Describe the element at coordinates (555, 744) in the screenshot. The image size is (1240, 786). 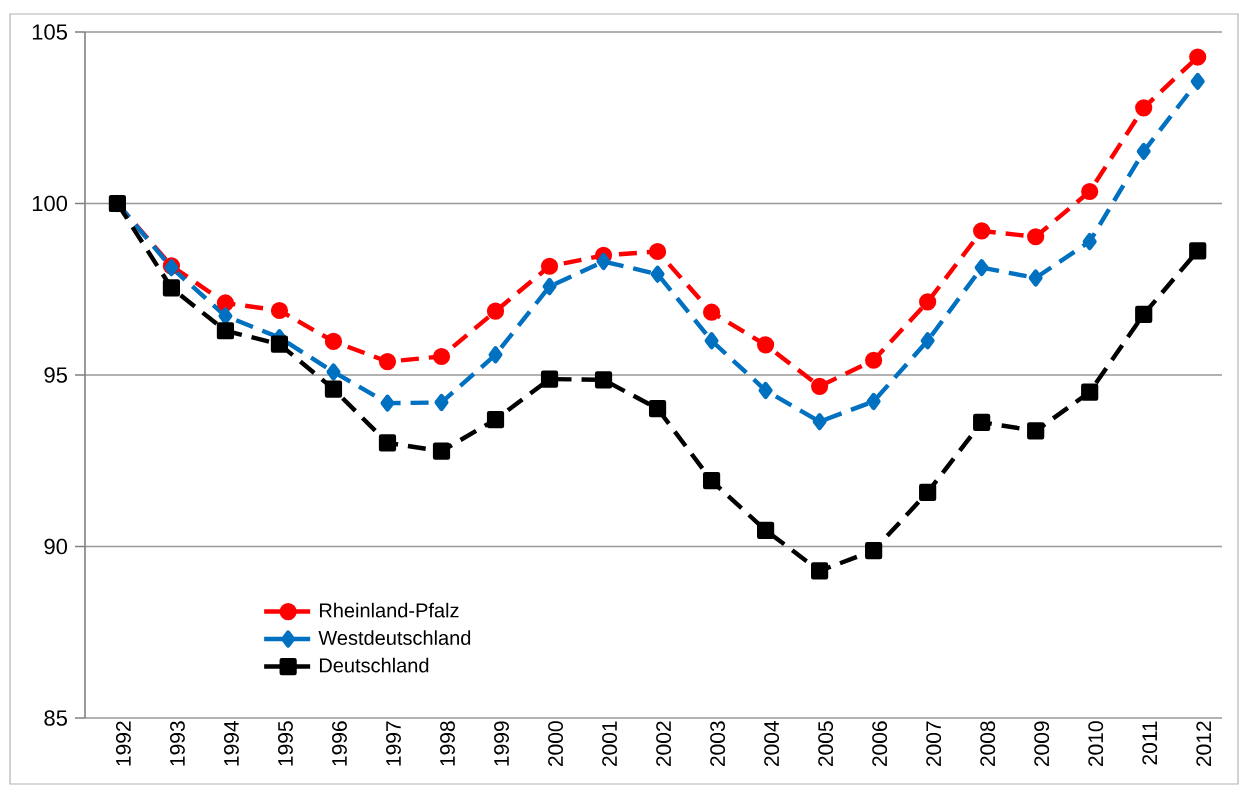
I see `x-tick-label: 2000` at that location.